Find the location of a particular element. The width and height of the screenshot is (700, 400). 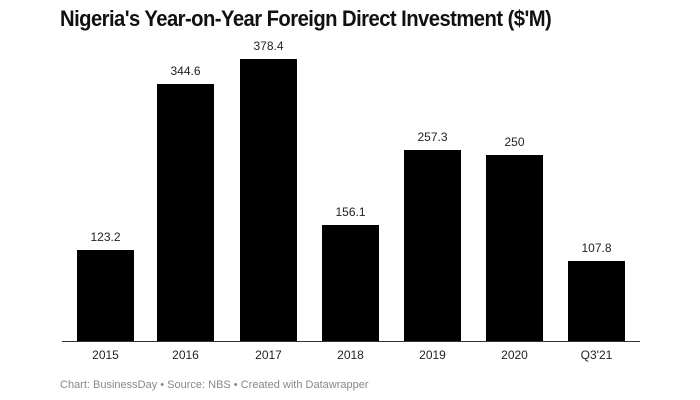

value-label: 344.6 is located at coordinates (185, 71).